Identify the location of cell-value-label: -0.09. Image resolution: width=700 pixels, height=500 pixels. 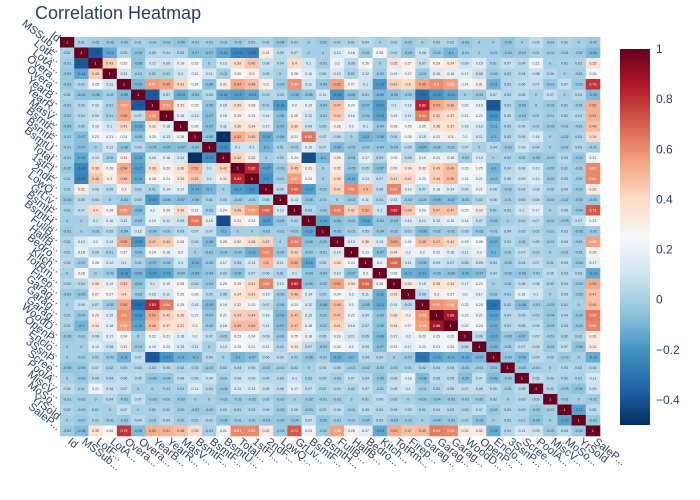
(138, 274).